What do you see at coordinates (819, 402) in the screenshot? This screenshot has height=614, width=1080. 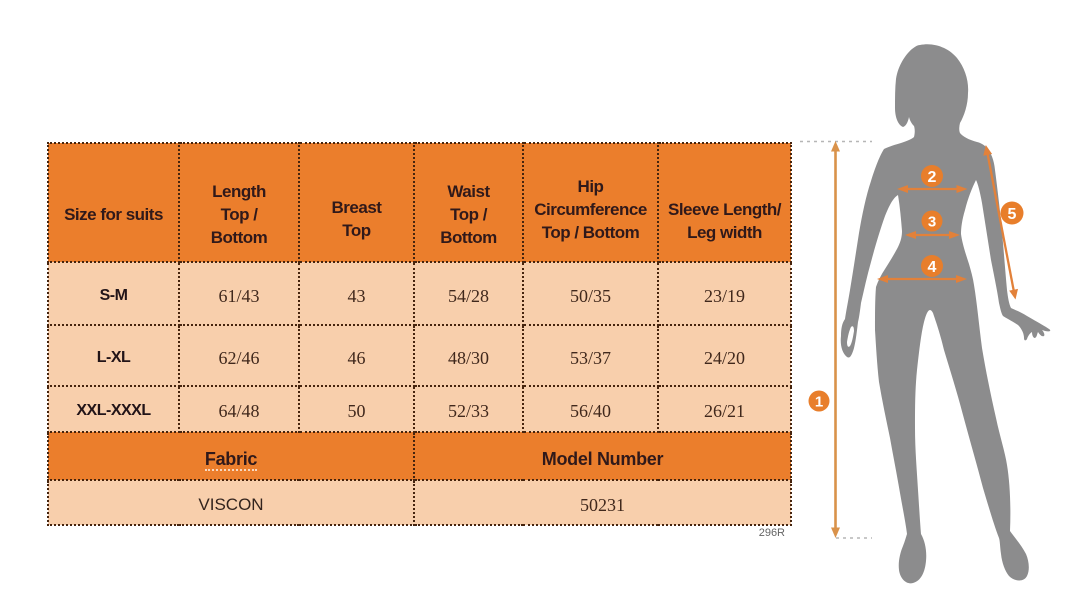 I see `svg-text: 1` at bounding box center [819, 402].